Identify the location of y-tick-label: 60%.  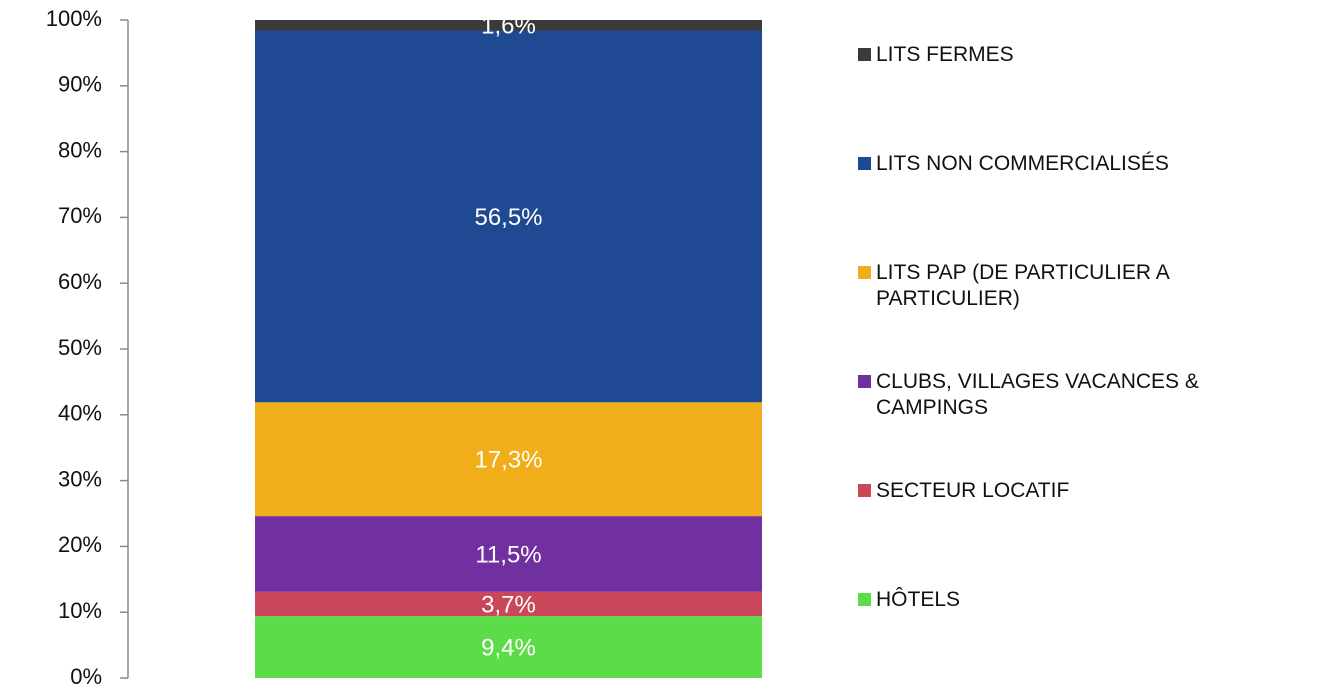
(80, 281).